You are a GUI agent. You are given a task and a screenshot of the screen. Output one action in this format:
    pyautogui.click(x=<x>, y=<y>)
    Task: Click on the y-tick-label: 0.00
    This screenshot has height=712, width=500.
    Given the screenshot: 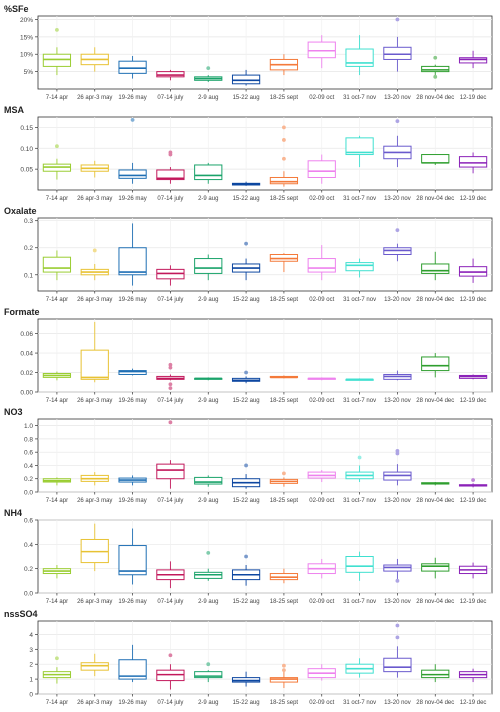 What is the action you would take?
    pyautogui.click(x=26, y=393)
    